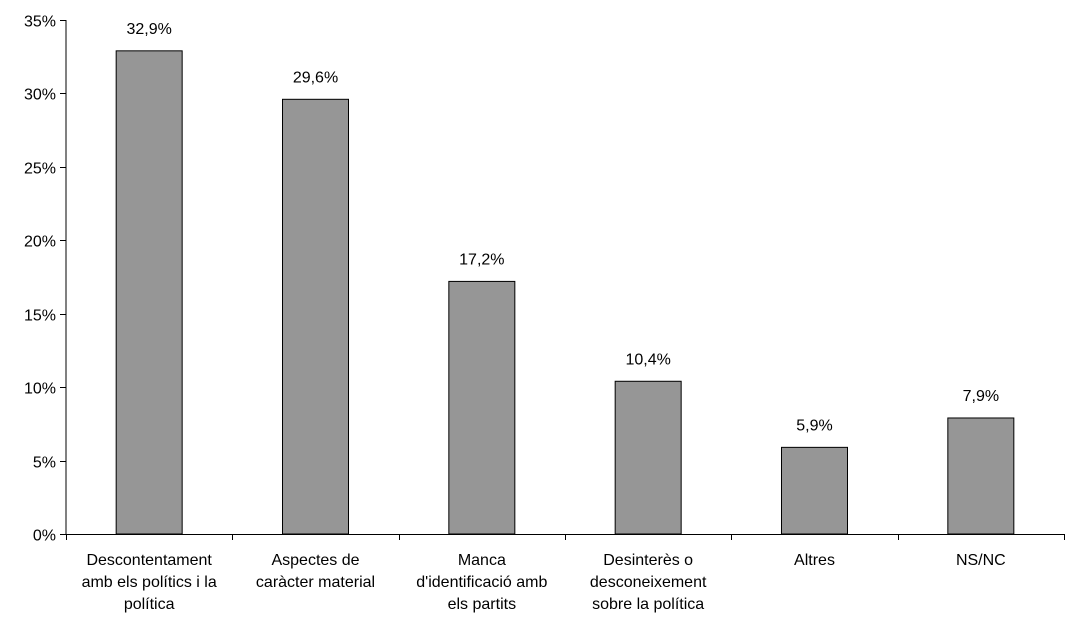  I want to click on category-label-line: política, so click(149, 604).